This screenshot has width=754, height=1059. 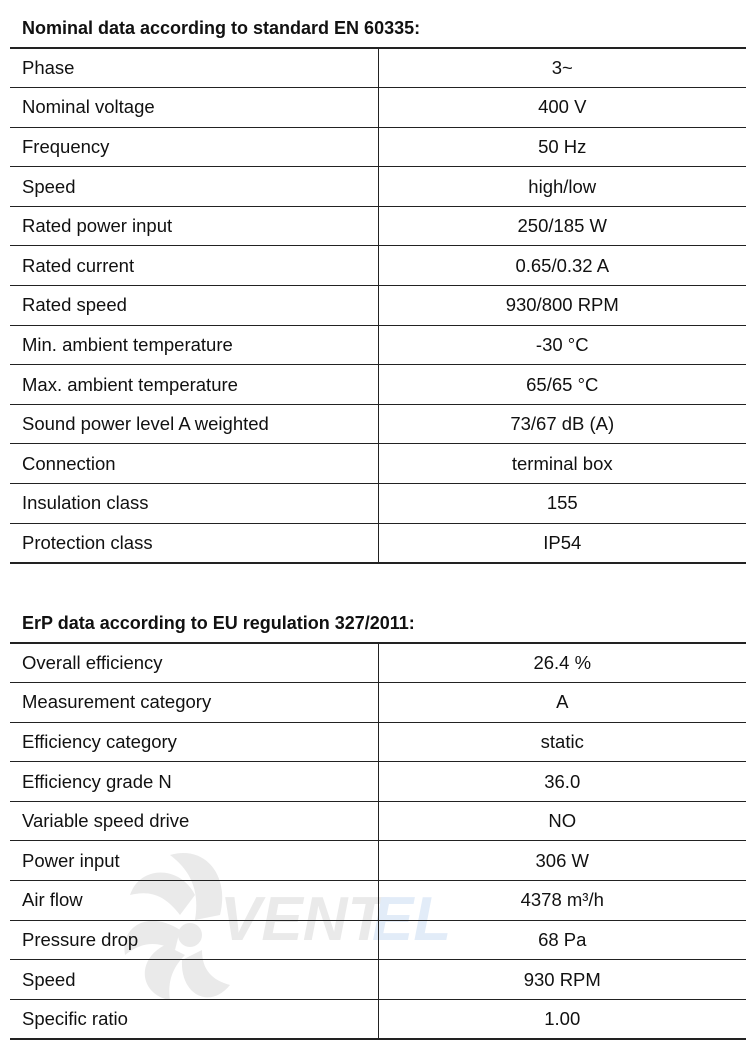 I want to click on table-row: Variable speed drive NO, so click(x=378, y=821).